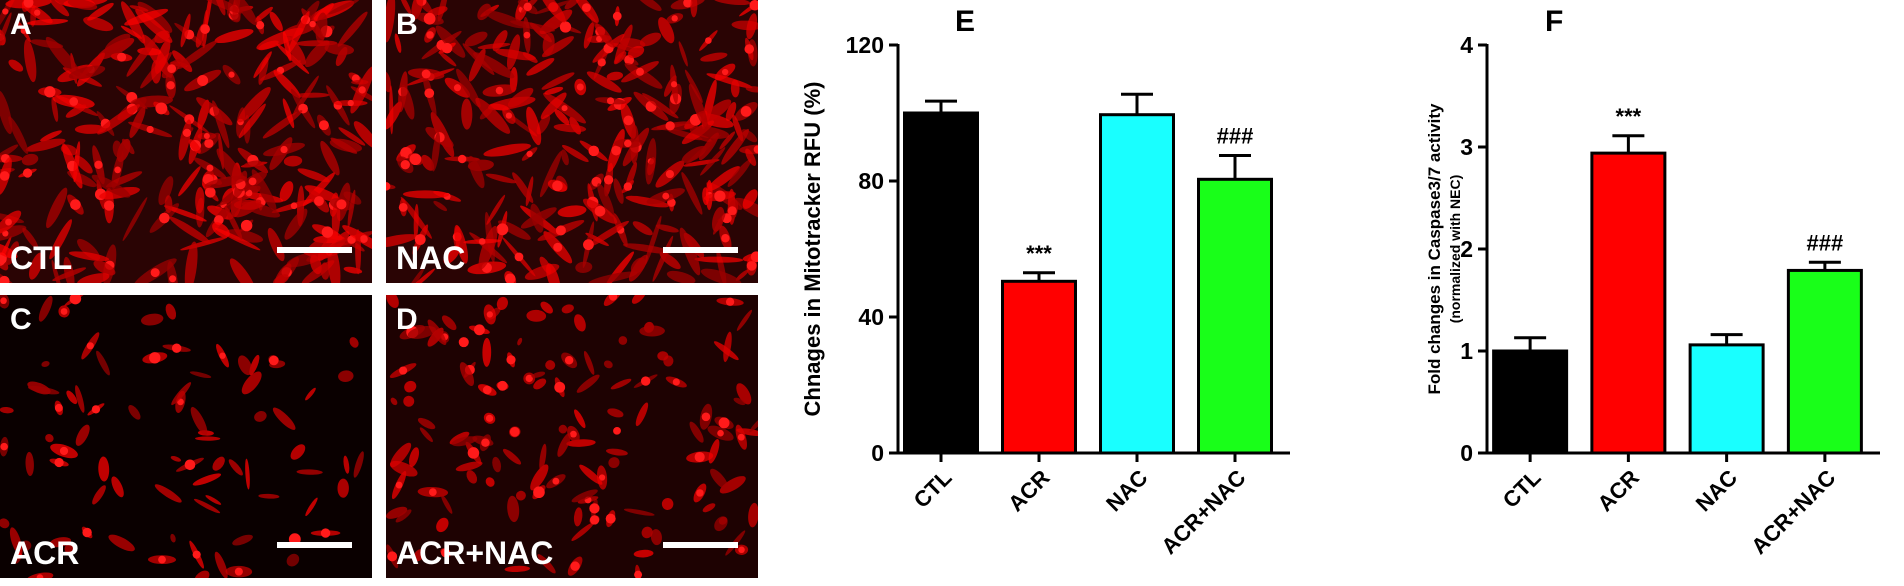 The image size is (1904, 586). Describe the element at coordinates (1203, 512) in the screenshot. I see `x-tick-label: ACR+NAC` at that location.